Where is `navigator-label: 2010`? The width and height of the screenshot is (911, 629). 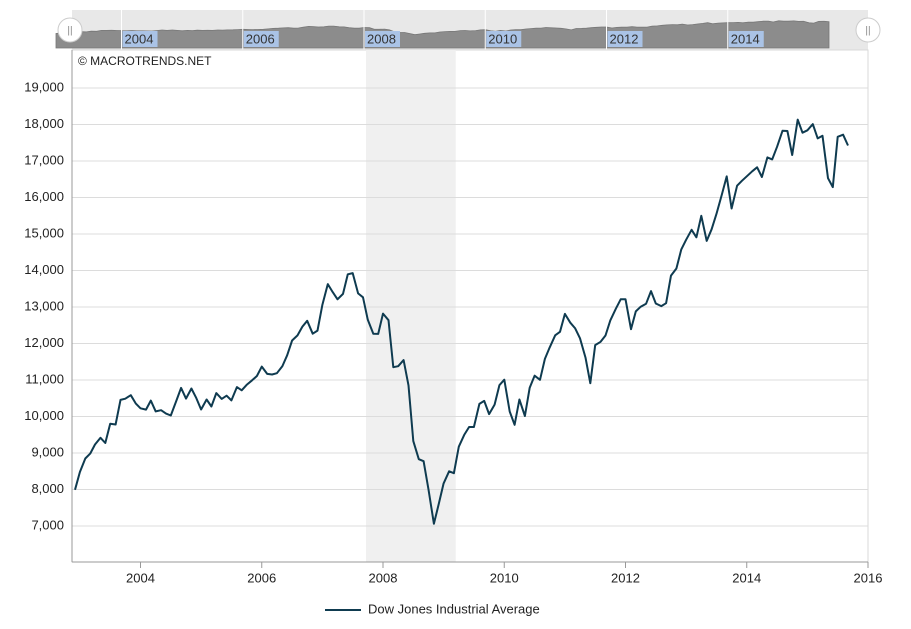
navigator-label: 2010 is located at coordinates (502, 38).